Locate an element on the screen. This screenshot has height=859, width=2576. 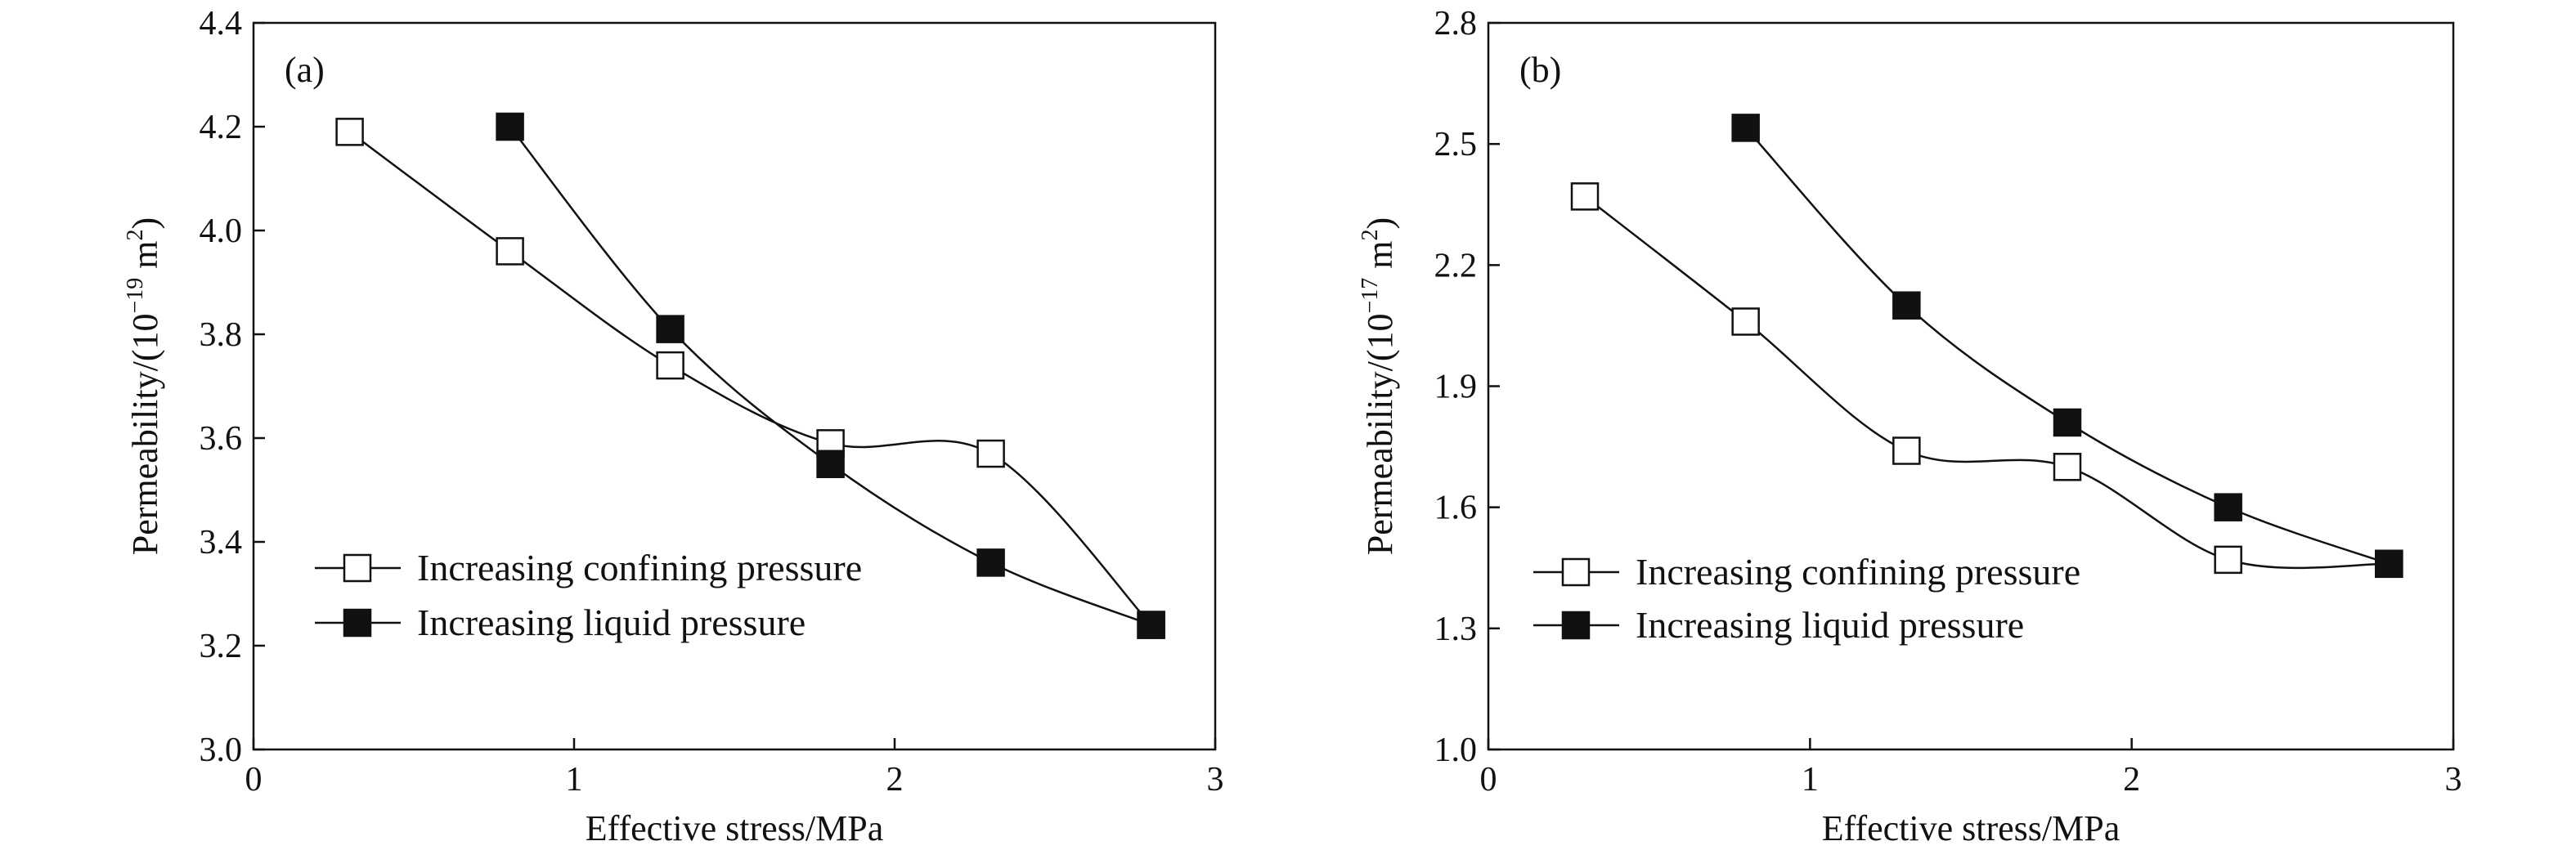
y-tick-label: 3.0 is located at coordinates (221, 750).